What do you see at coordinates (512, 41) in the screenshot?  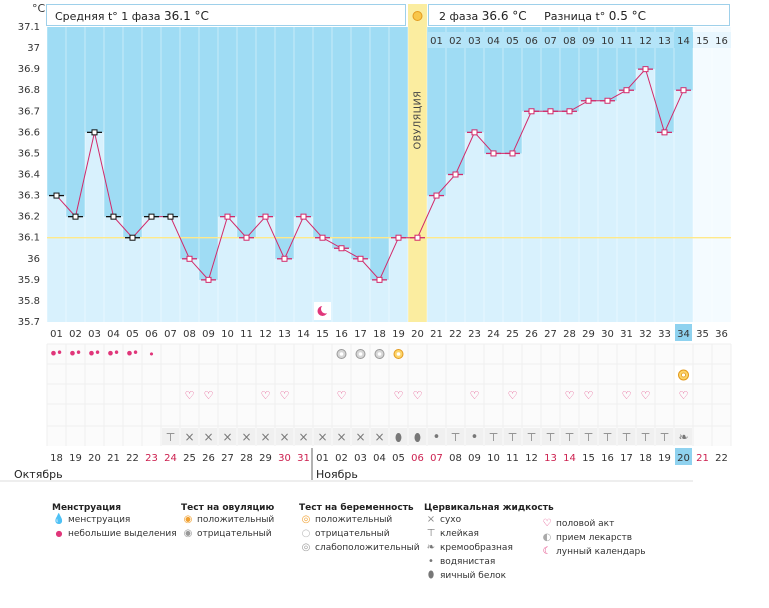 I see `post-ovulation-day: 05` at bounding box center [512, 41].